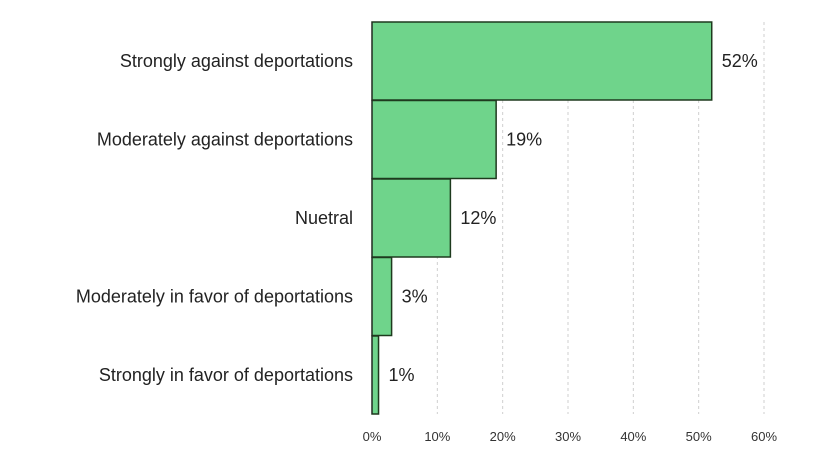 This screenshot has height=460, width=839. What do you see at coordinates (415, 297) in the screenshot?
I see `data-label: 3%` at bounding box center [415, 297].